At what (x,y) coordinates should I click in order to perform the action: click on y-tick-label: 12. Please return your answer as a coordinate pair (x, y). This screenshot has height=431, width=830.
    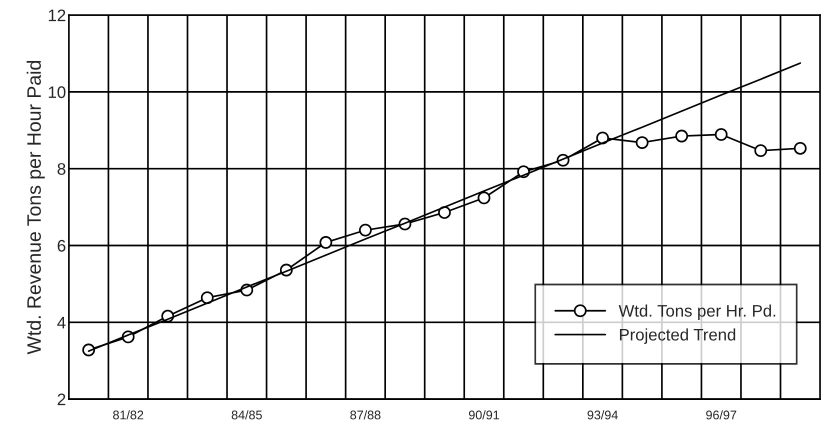
    Looking at the image, I should click on (57, 15).